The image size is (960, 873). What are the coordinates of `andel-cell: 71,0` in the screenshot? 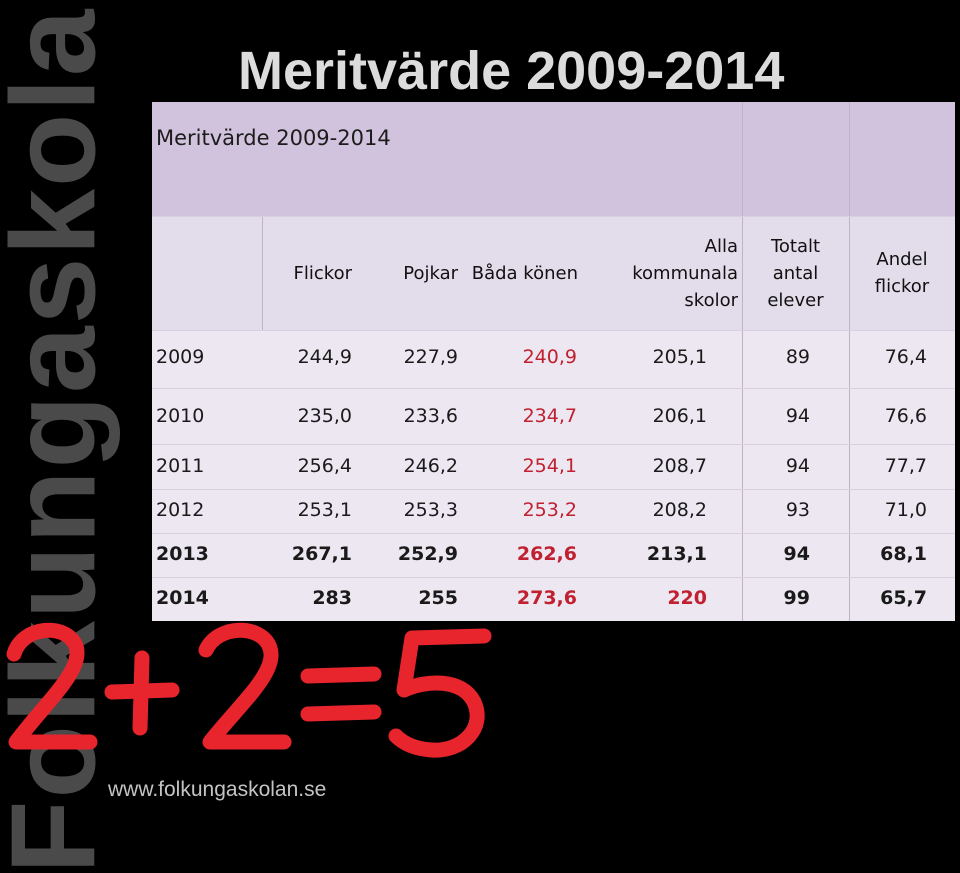 It's located at (905, 510).